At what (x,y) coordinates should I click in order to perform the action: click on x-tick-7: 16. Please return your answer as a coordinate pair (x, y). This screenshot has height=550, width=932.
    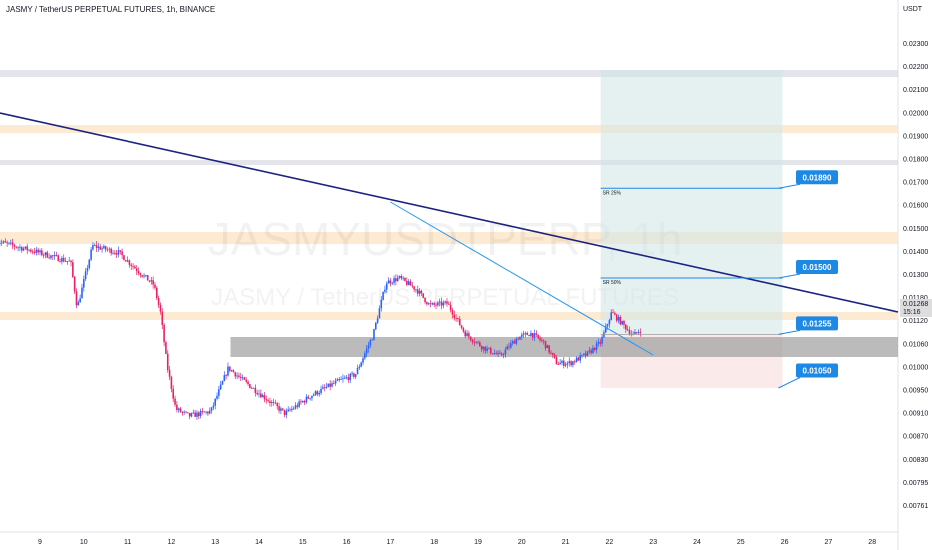
    Looking at the image, I should click on (347, 542).